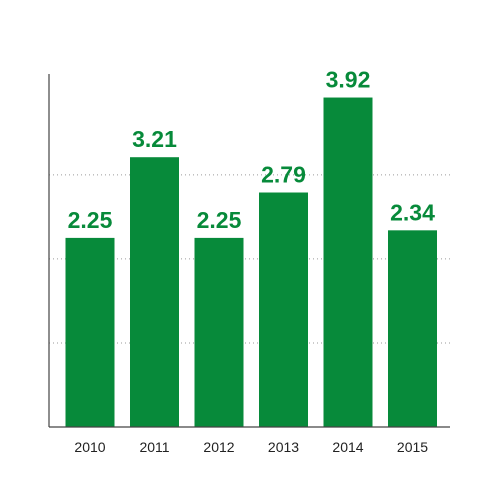 The image size is (500, 500). What do you see at coordinates (154, 139) in the screenshot?
I see `value-label-2011: 3.21` at bounding box center [154, 139].